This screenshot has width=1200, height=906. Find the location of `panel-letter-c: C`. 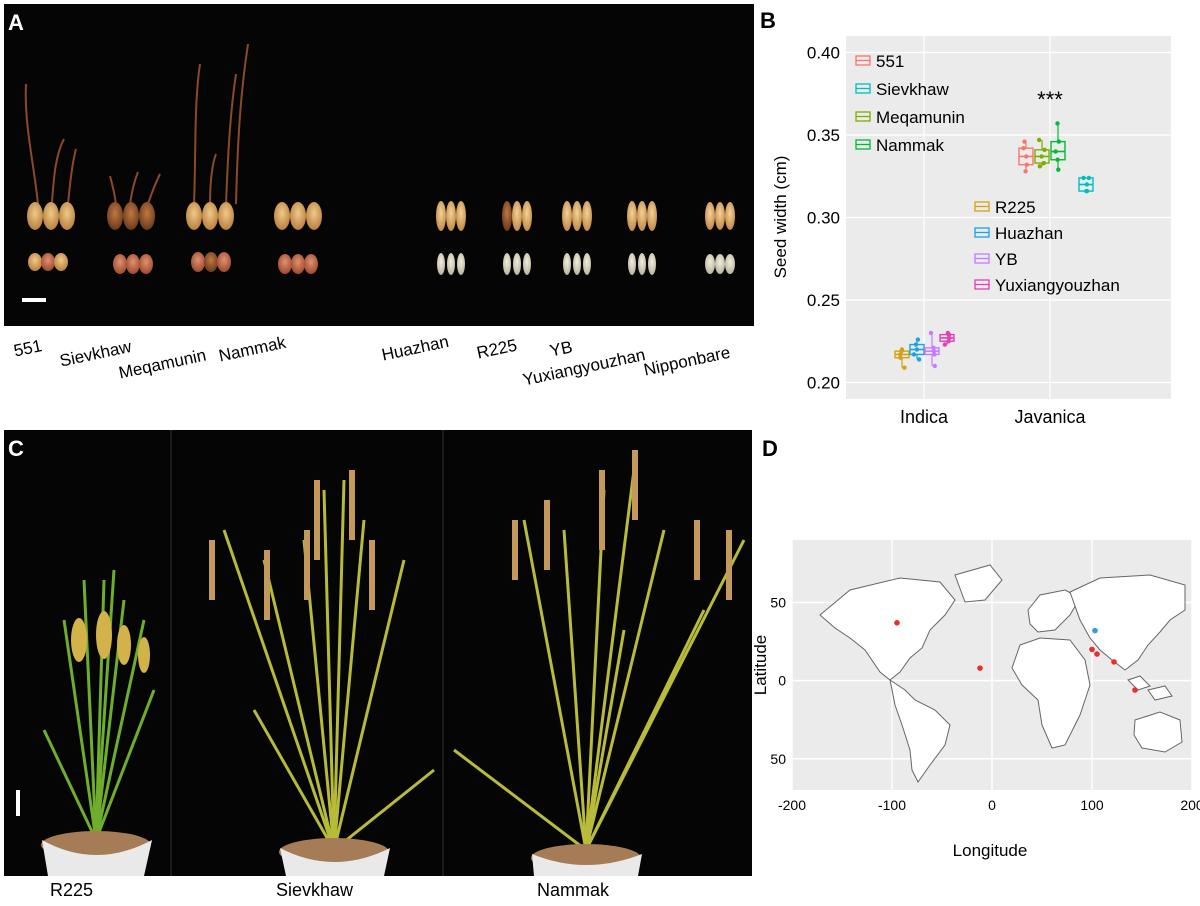

panel-letter-c: C is located at coordinates (16, 449).